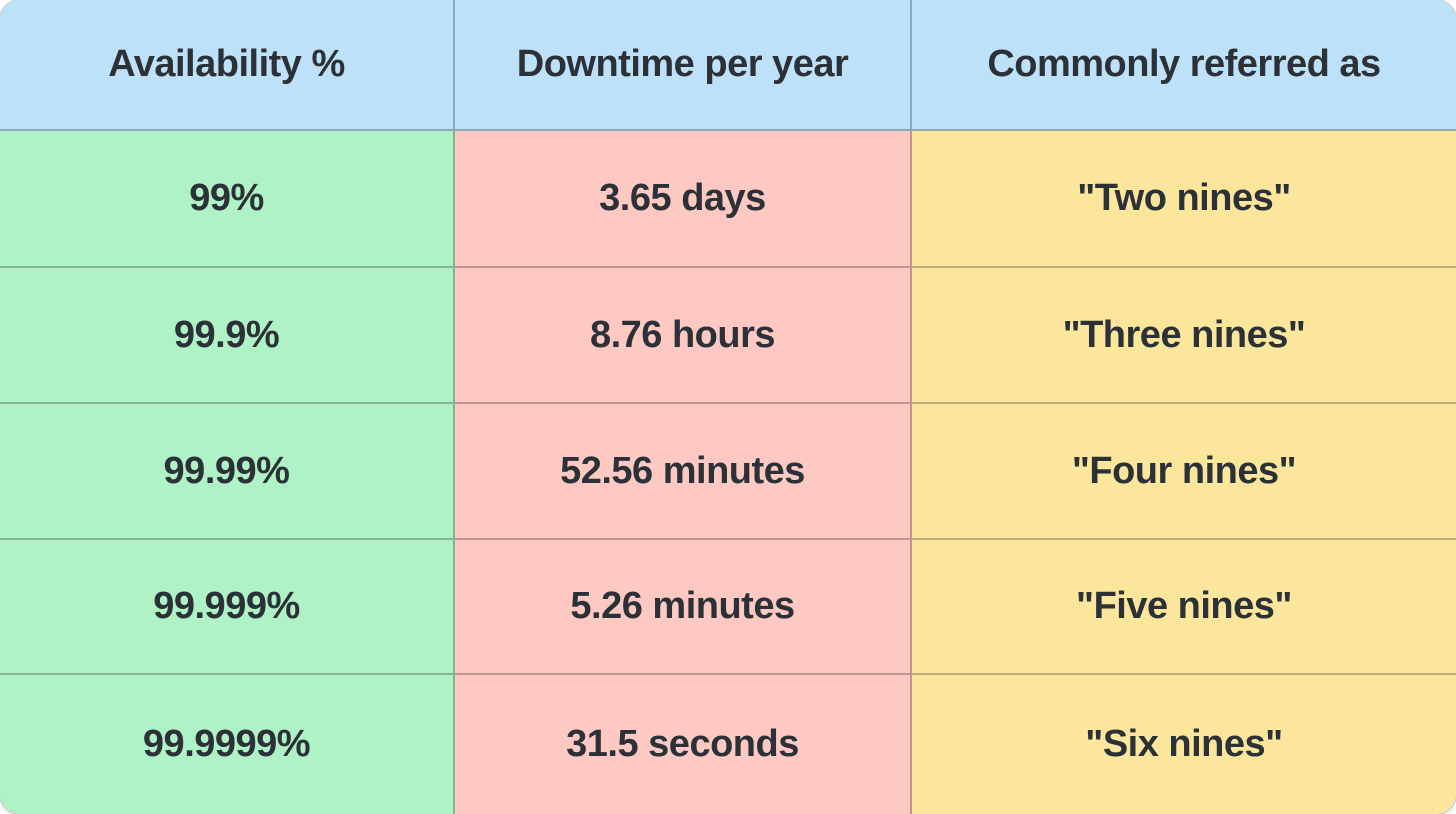  Describe the element at coordinates (683, 744) in the screenshot. I see `downtime-cell: 31.5 seconds` at that location.